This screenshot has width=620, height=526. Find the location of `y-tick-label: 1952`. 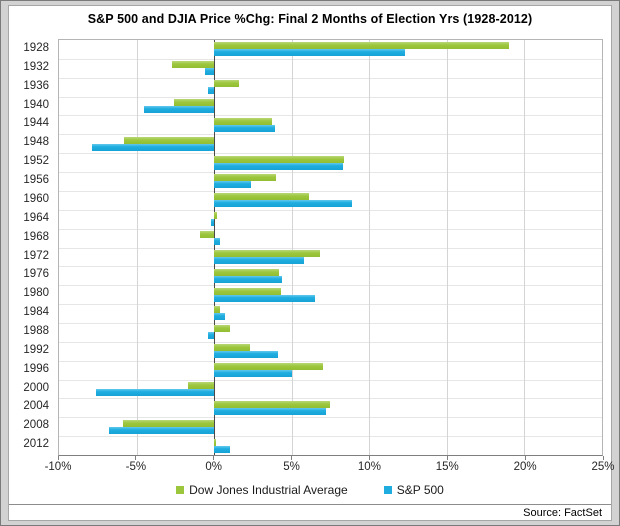

y-tick-label: 1952 is located at coordinates (36, 161).